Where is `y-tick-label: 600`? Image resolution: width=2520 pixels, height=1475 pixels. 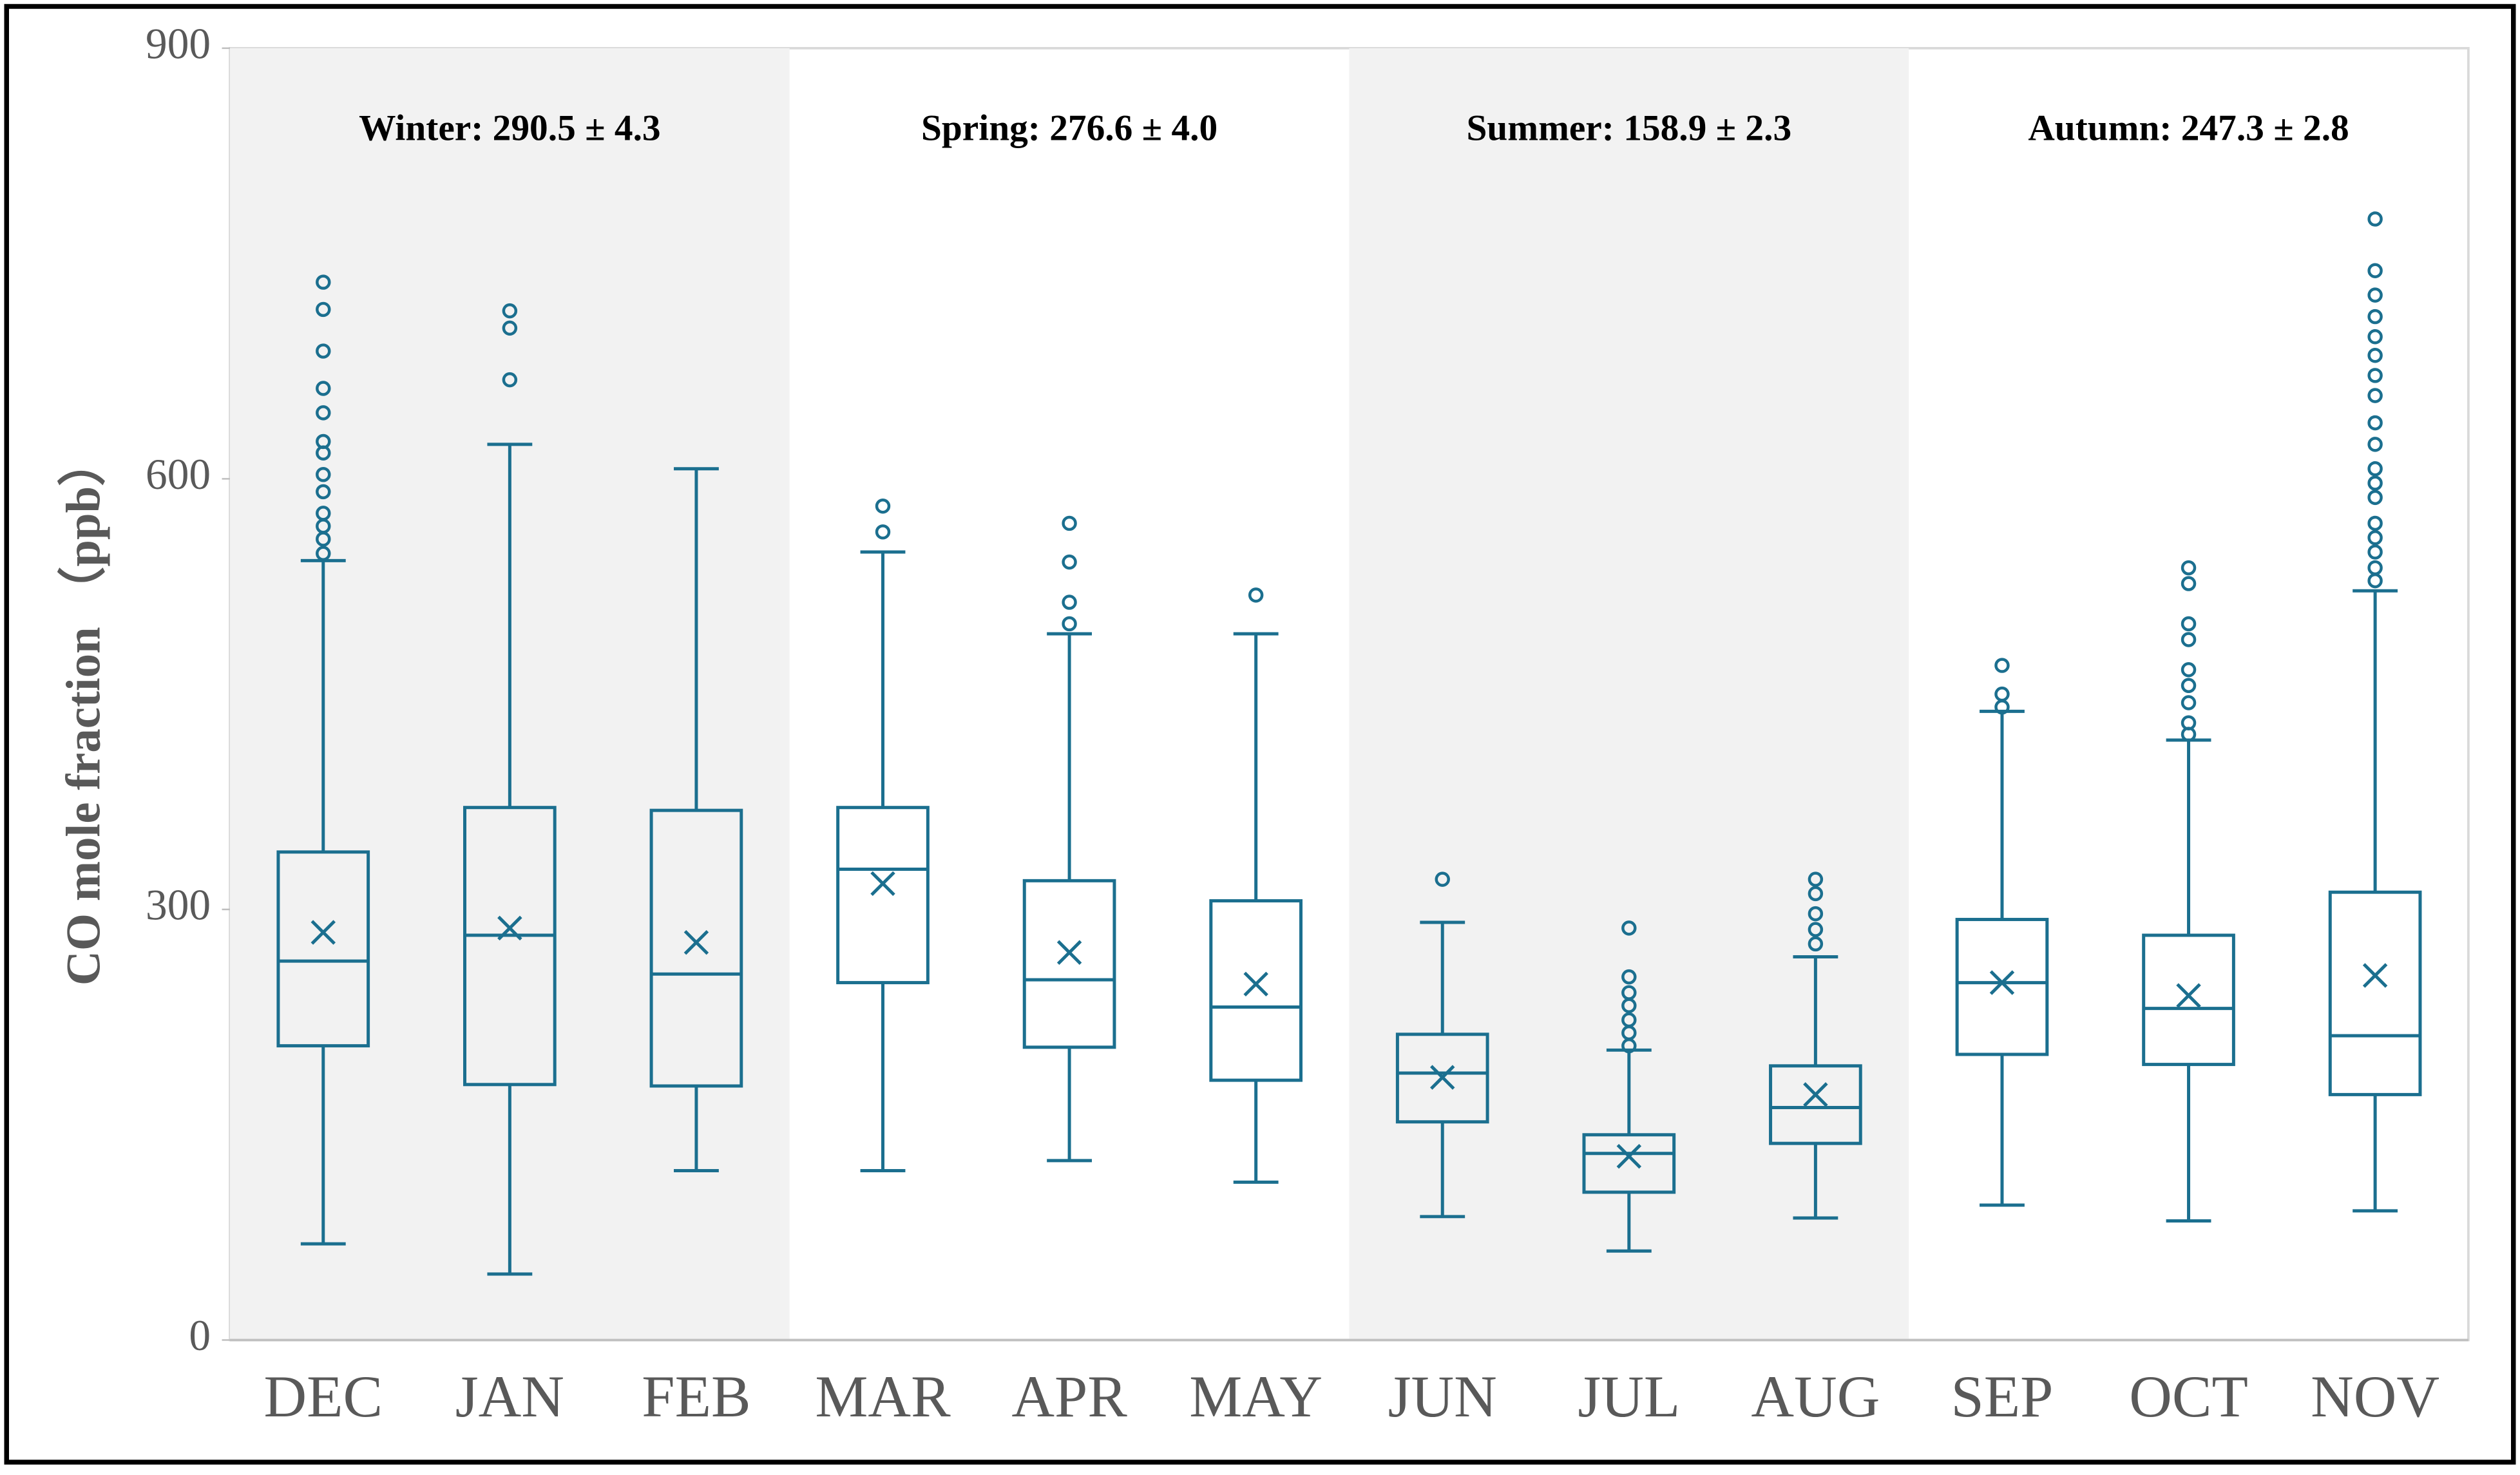 y-tick-label: 600 is located at coordinates (178, 474).